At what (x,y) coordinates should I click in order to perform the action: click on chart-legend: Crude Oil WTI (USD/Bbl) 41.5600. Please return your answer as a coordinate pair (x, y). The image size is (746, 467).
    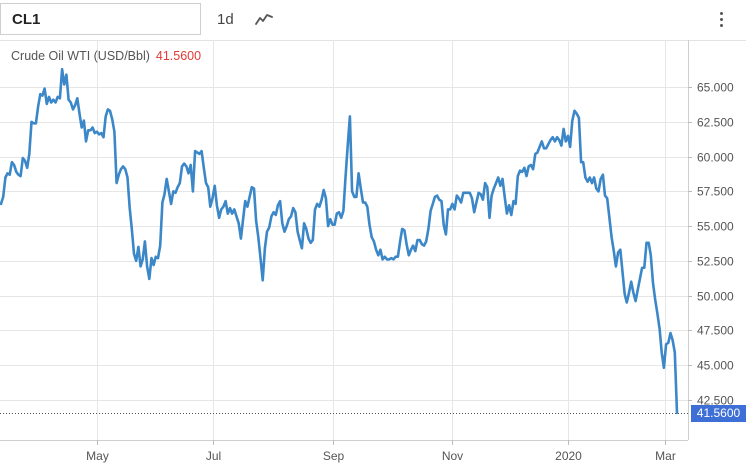
    Looking at the image, I should click on (106, 56).